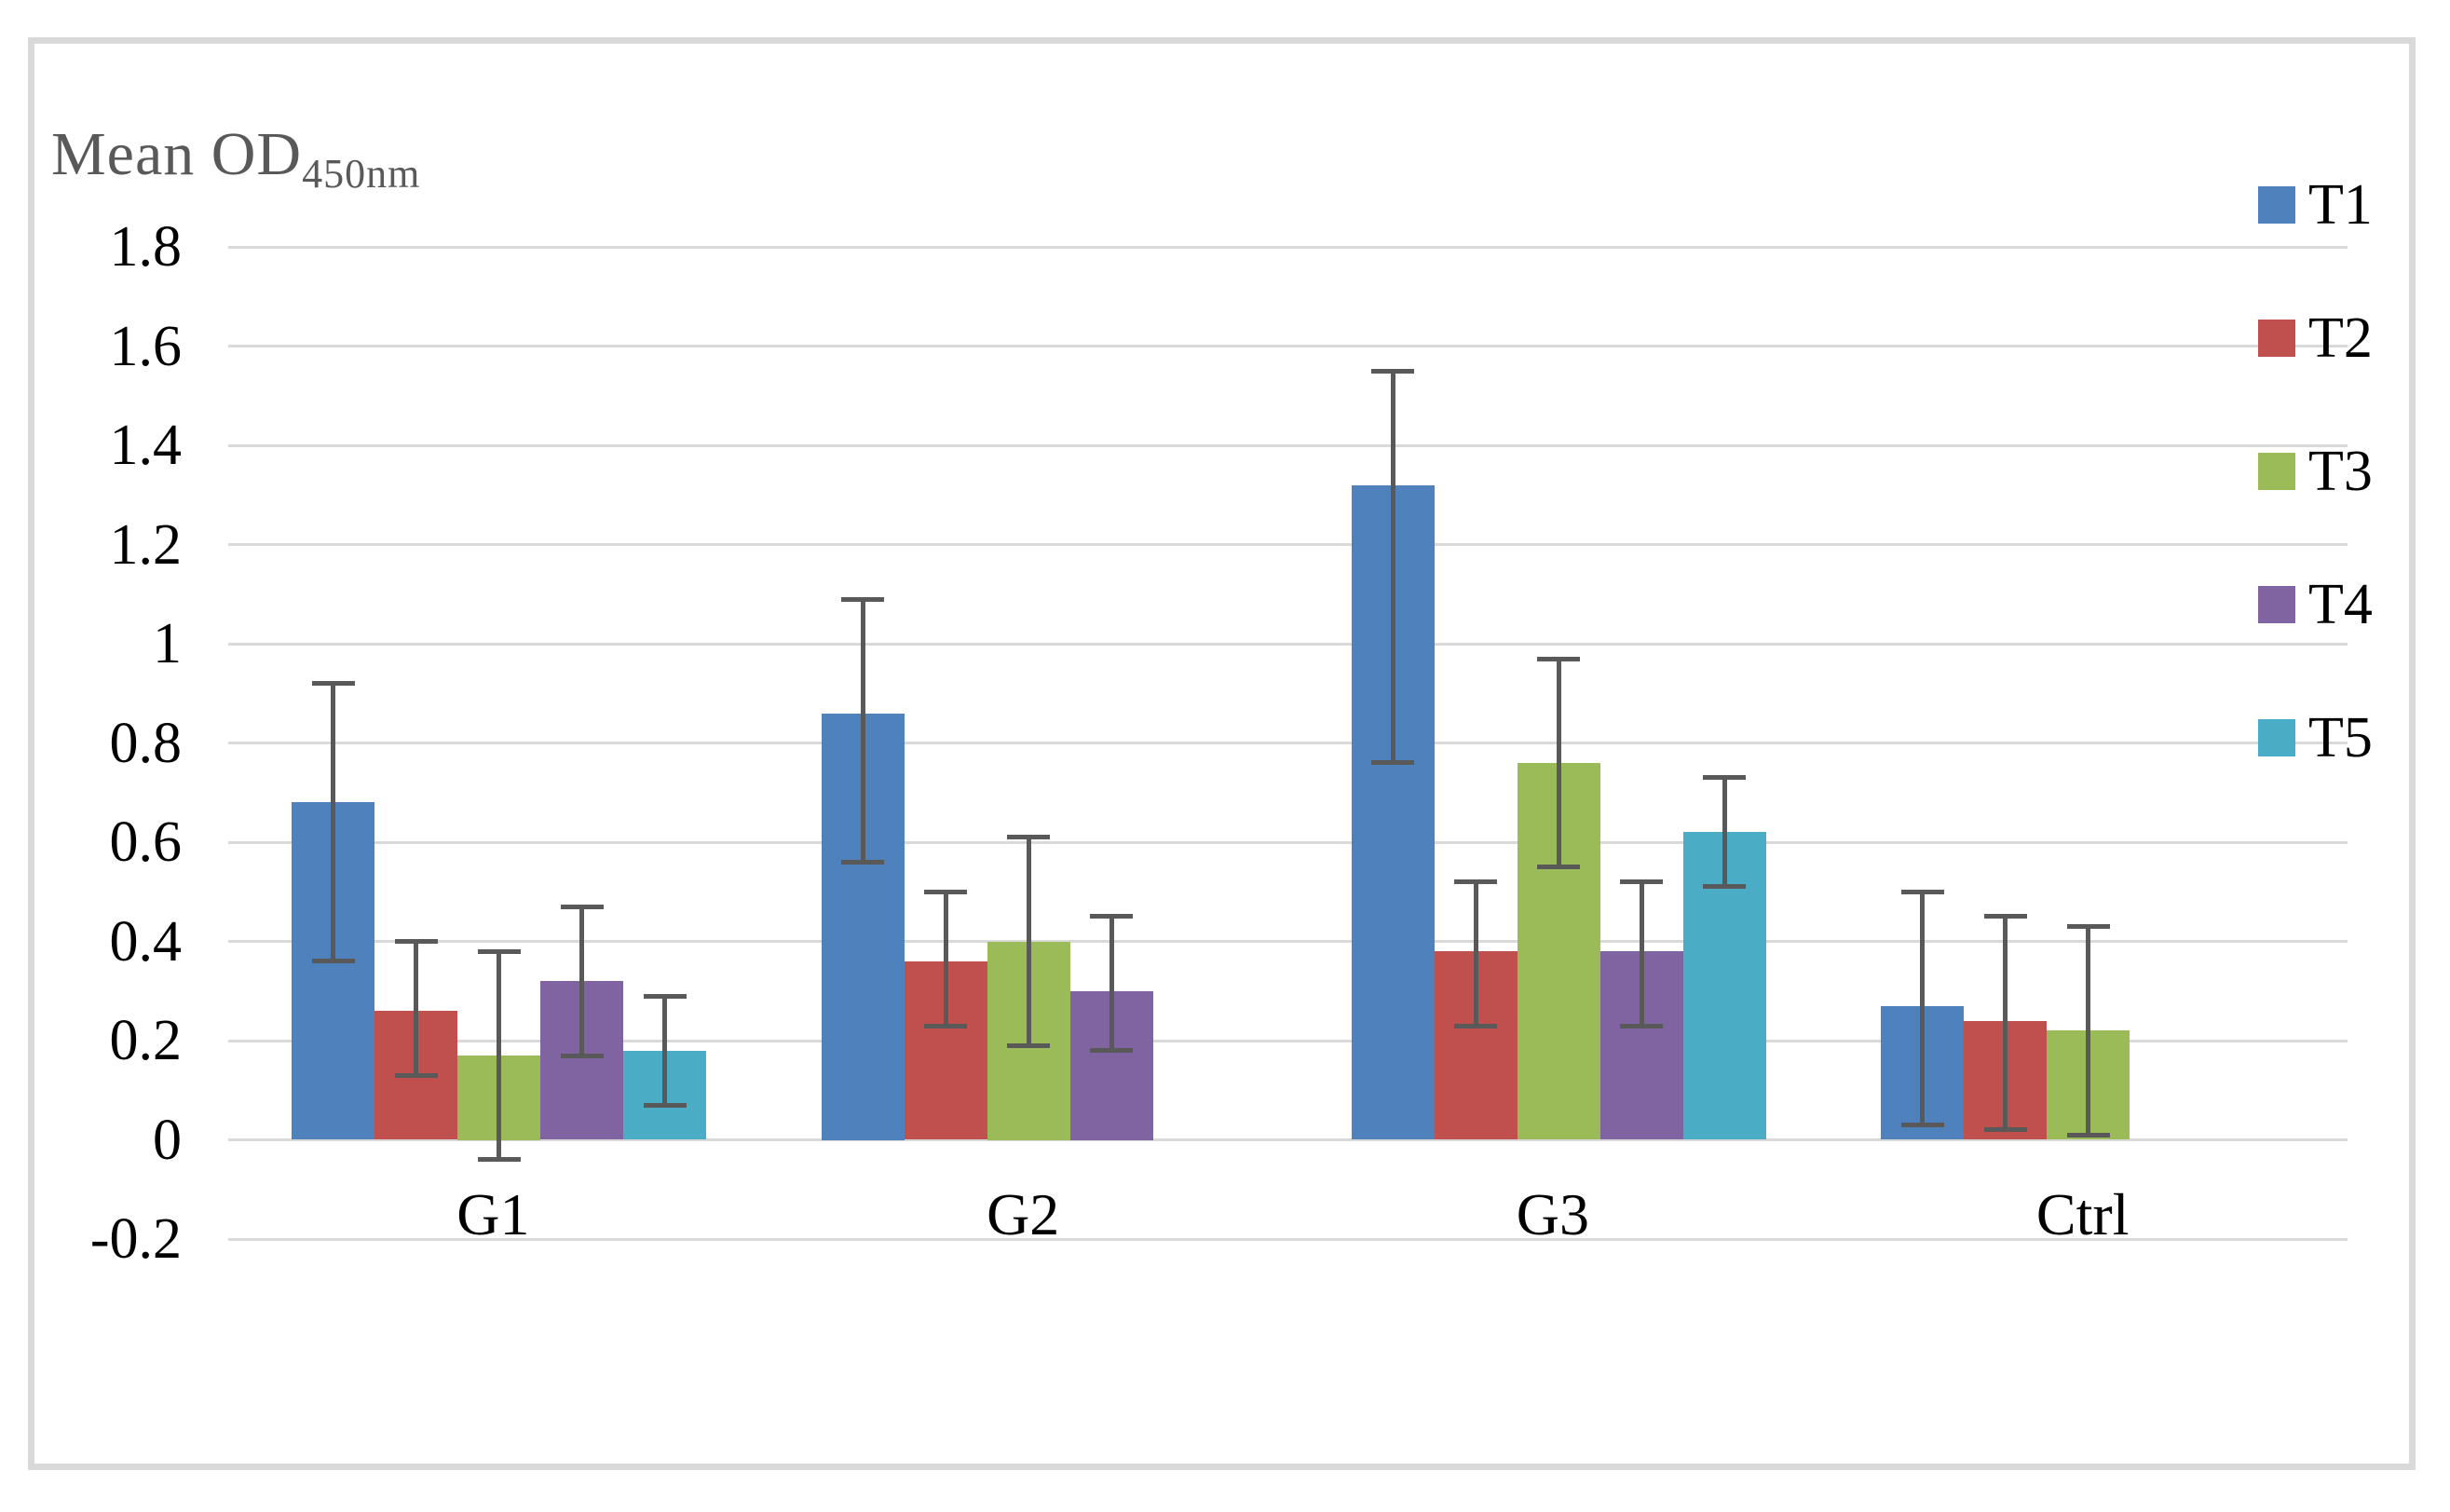 This screenshot has height=1512, width=2450. What do you see at coordinates (146, 842) in the screenshot?
I see `y-tick-label: 0.6` at bounding box center [146, 842].